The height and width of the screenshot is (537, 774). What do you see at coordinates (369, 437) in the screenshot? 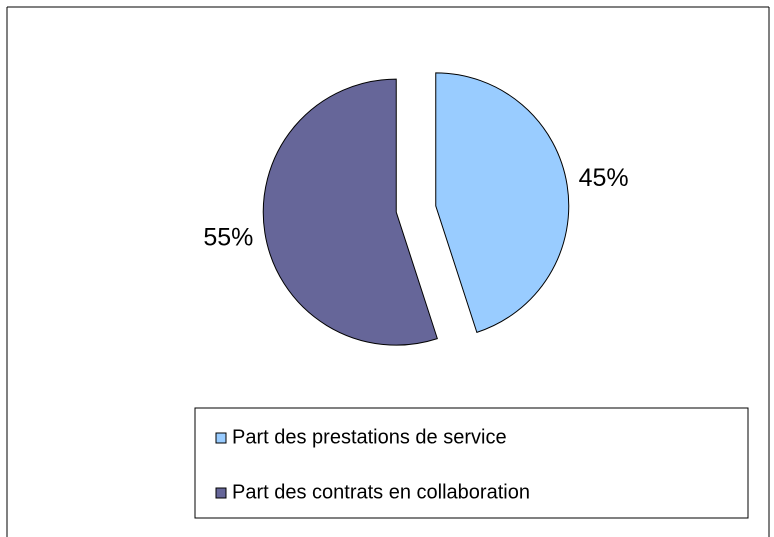
I see `legend-label: Part des prestations de service` at bounding box center [369, 437].